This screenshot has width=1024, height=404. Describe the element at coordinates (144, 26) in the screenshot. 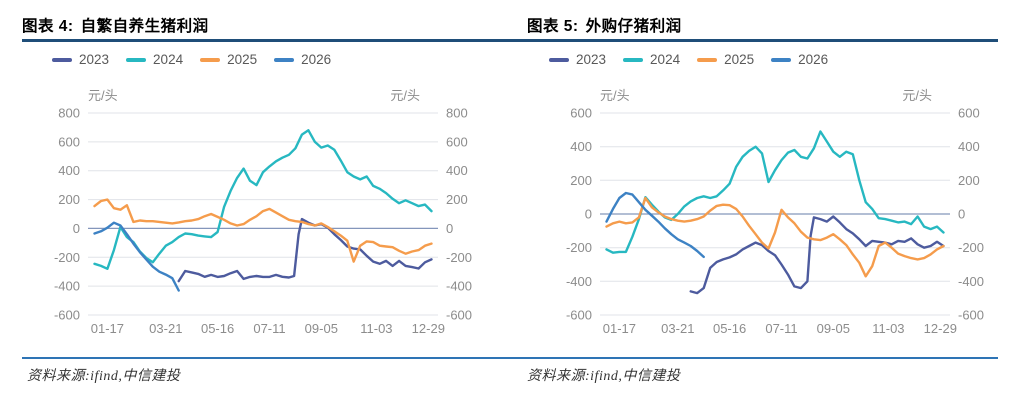

I see `figure-name: 自繁自养生猪利润` at that location.